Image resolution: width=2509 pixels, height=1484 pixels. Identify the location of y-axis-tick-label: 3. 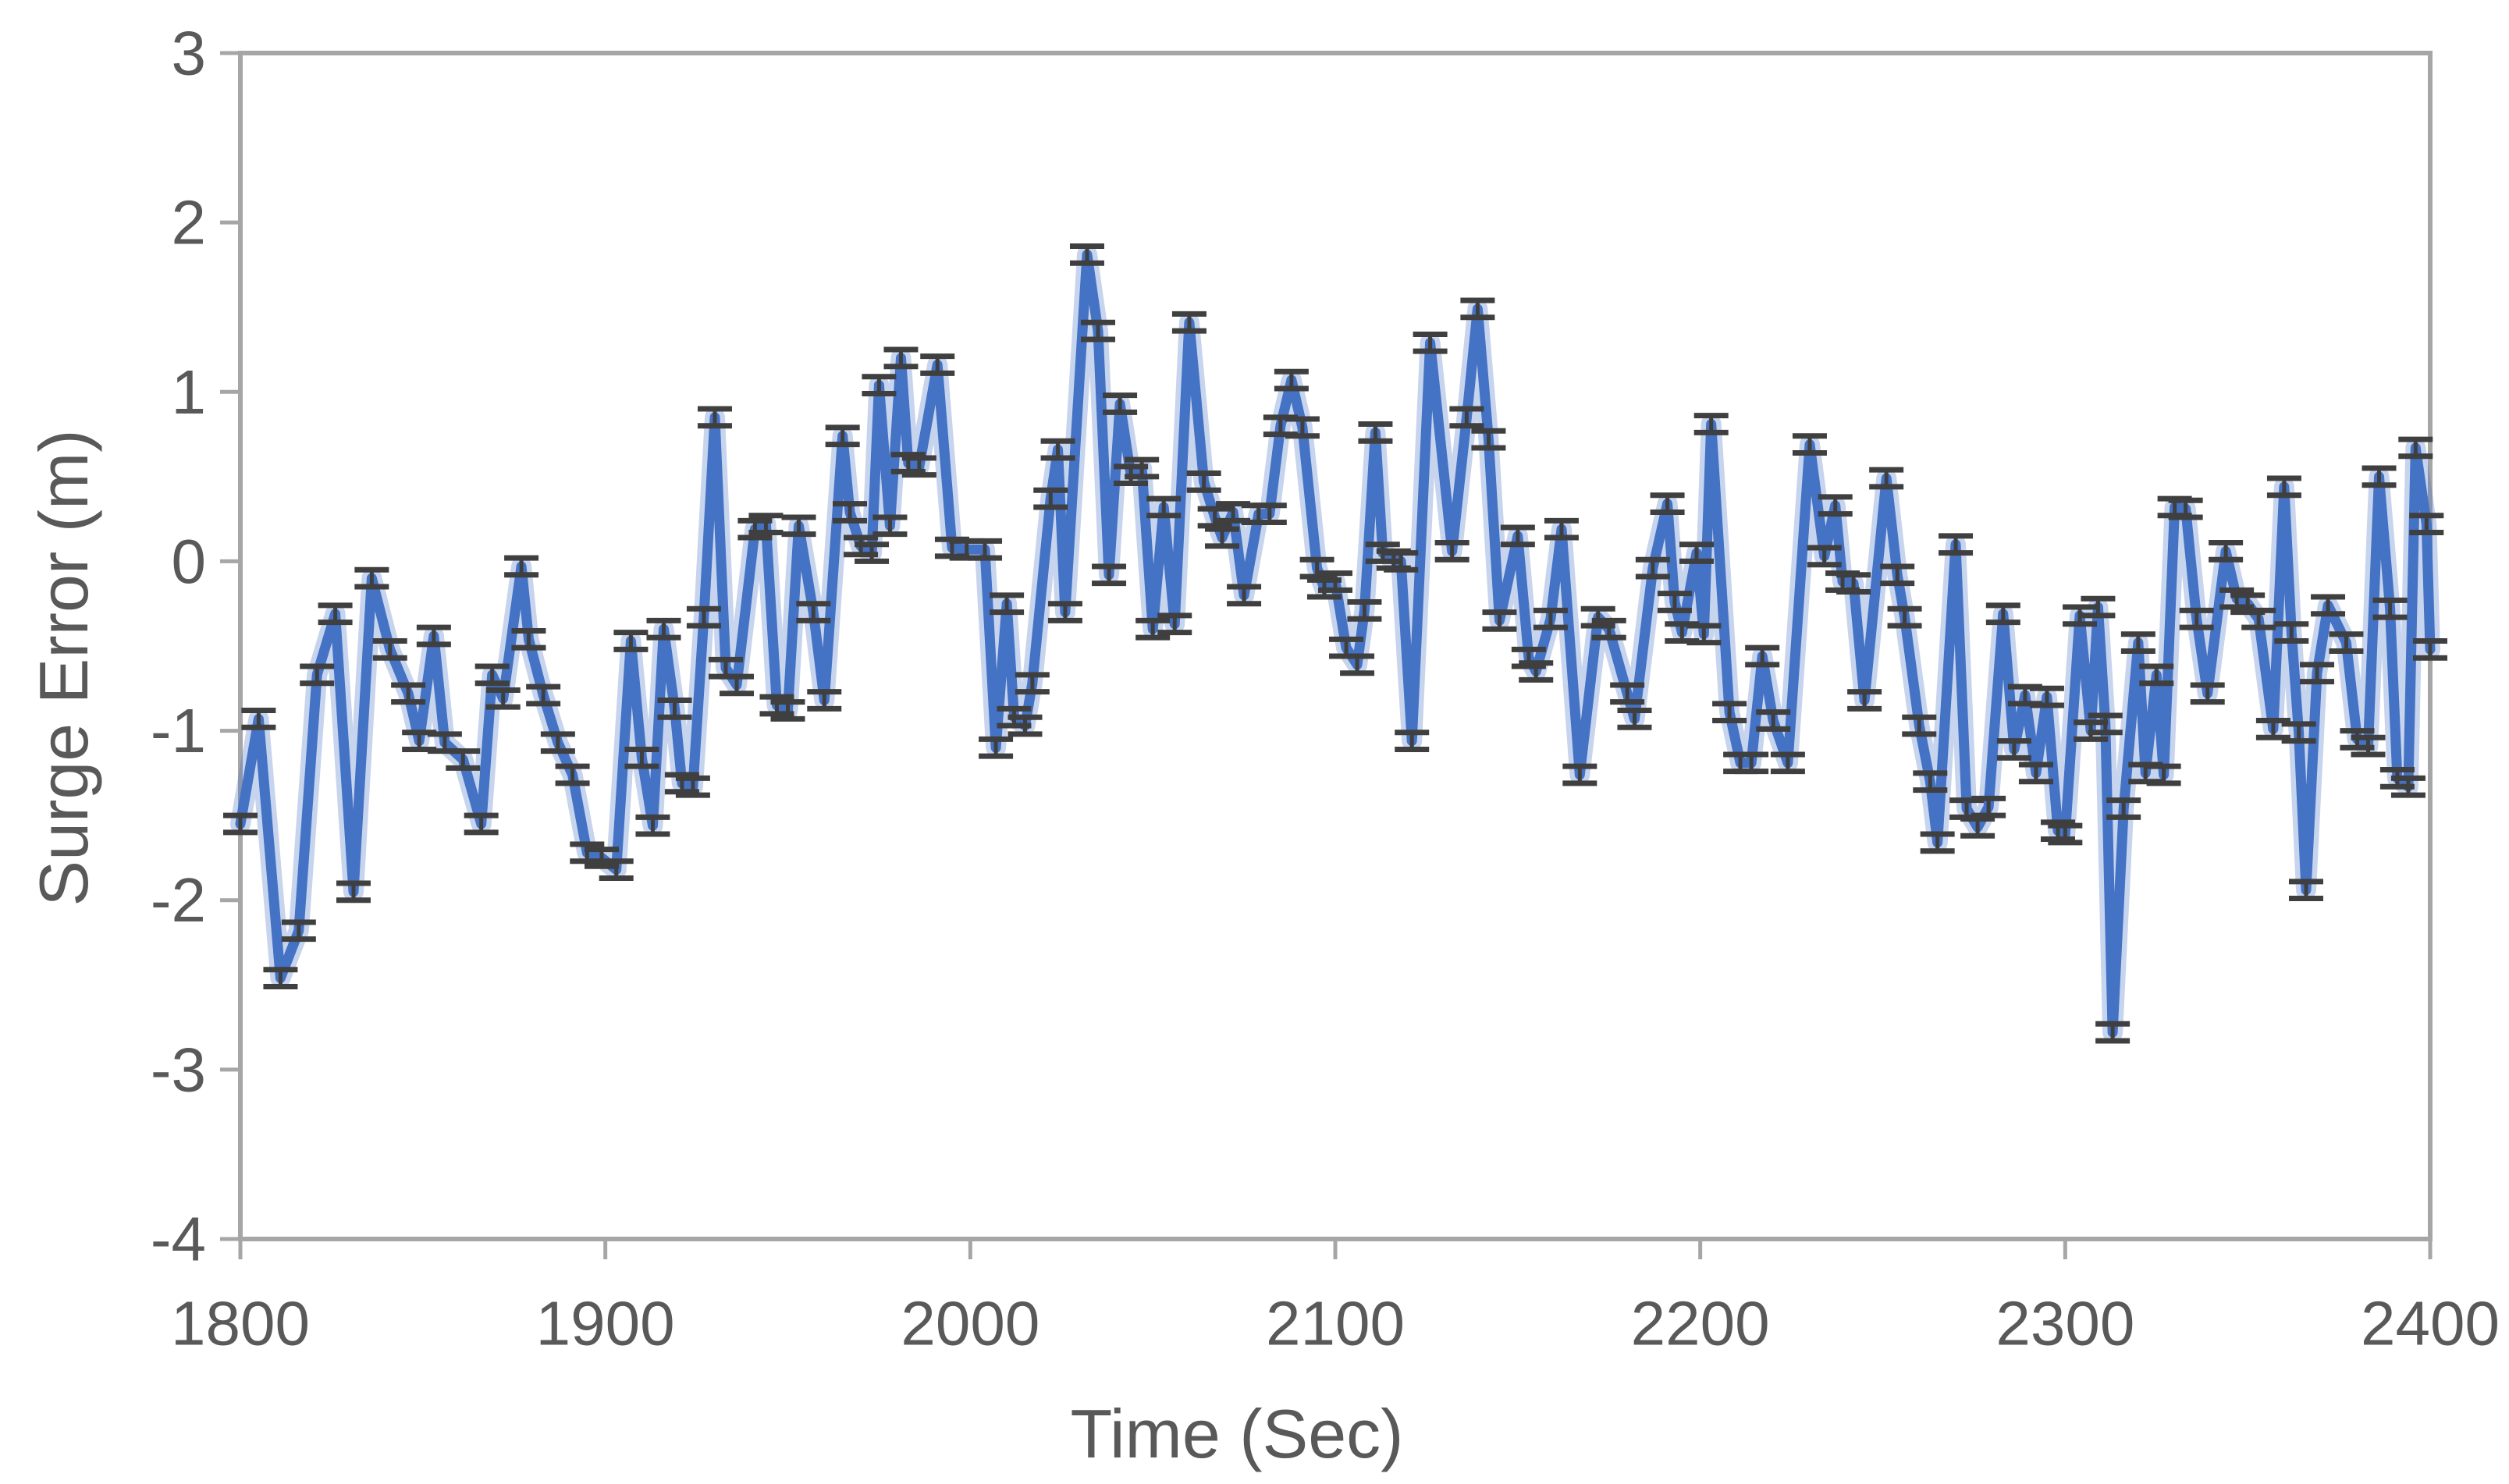
(189, 54).